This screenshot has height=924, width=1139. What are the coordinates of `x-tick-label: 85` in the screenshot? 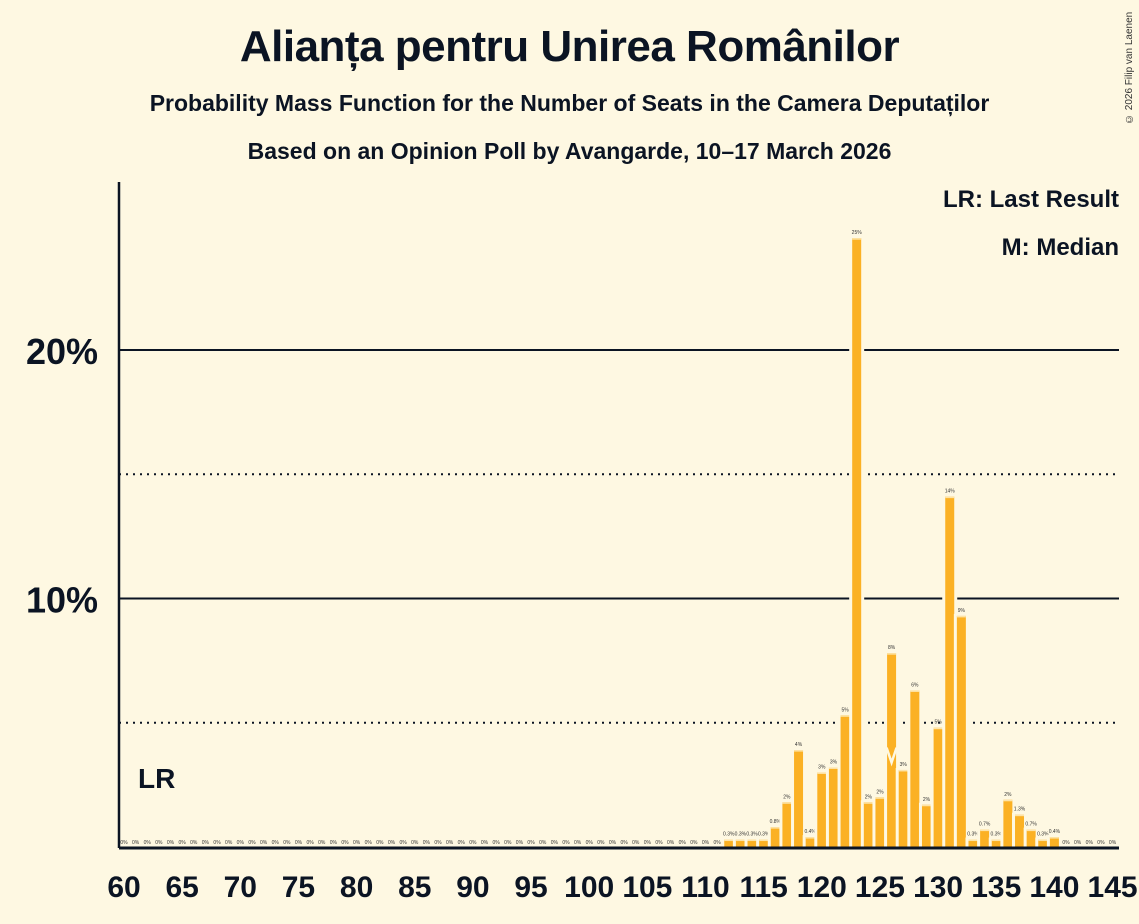 It's located at (414, 887).